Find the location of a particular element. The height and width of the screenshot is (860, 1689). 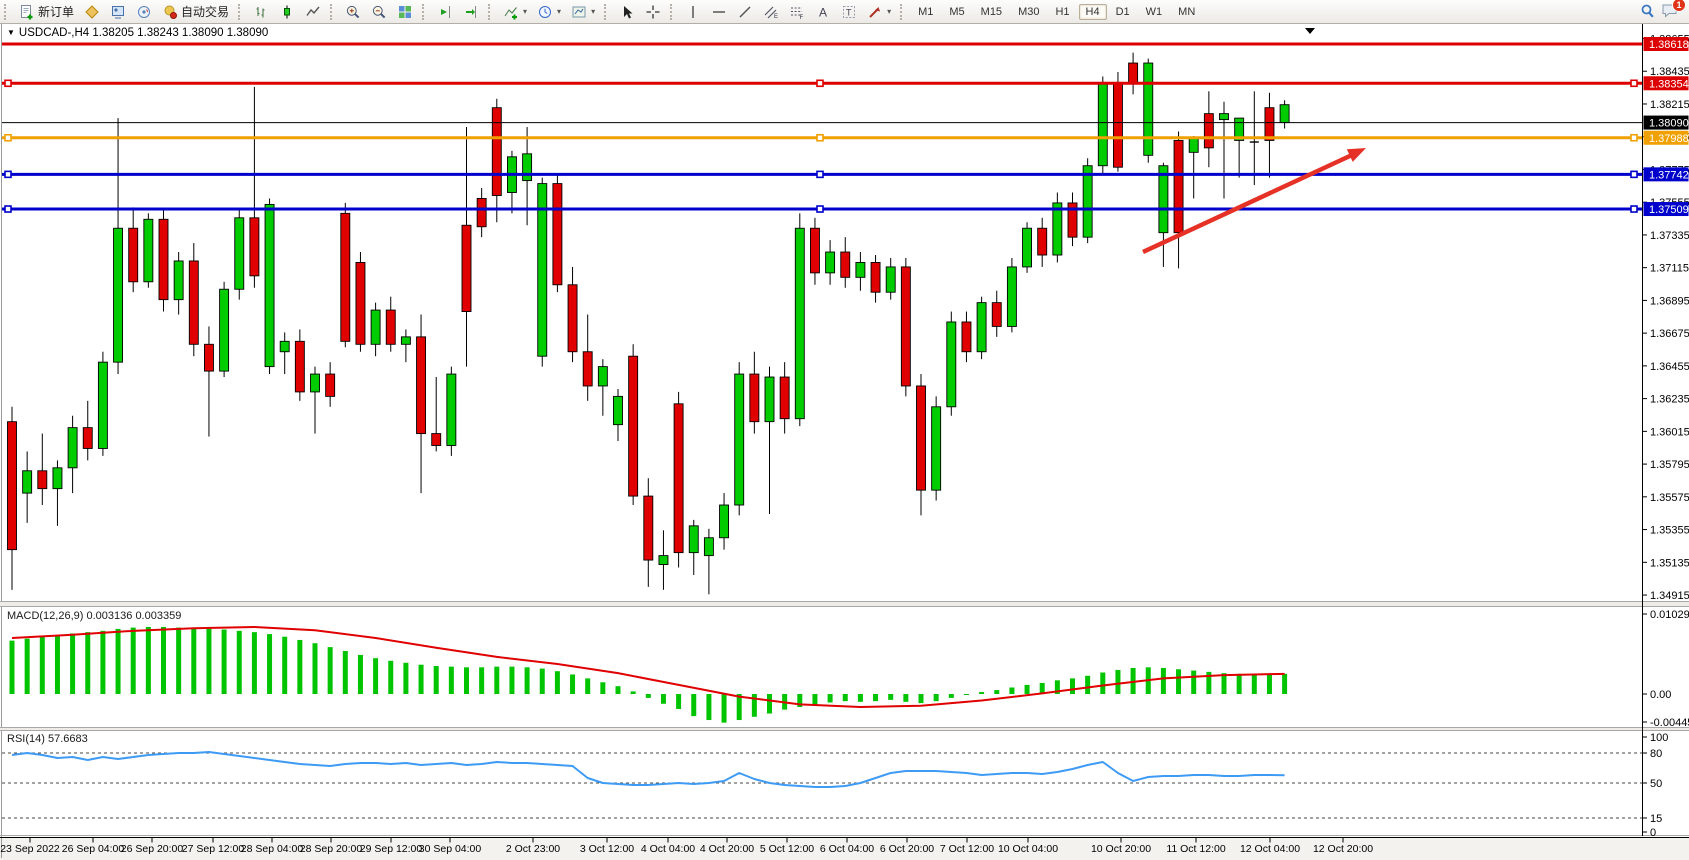

text-a-icon: A is located at coordinates (823, 12).